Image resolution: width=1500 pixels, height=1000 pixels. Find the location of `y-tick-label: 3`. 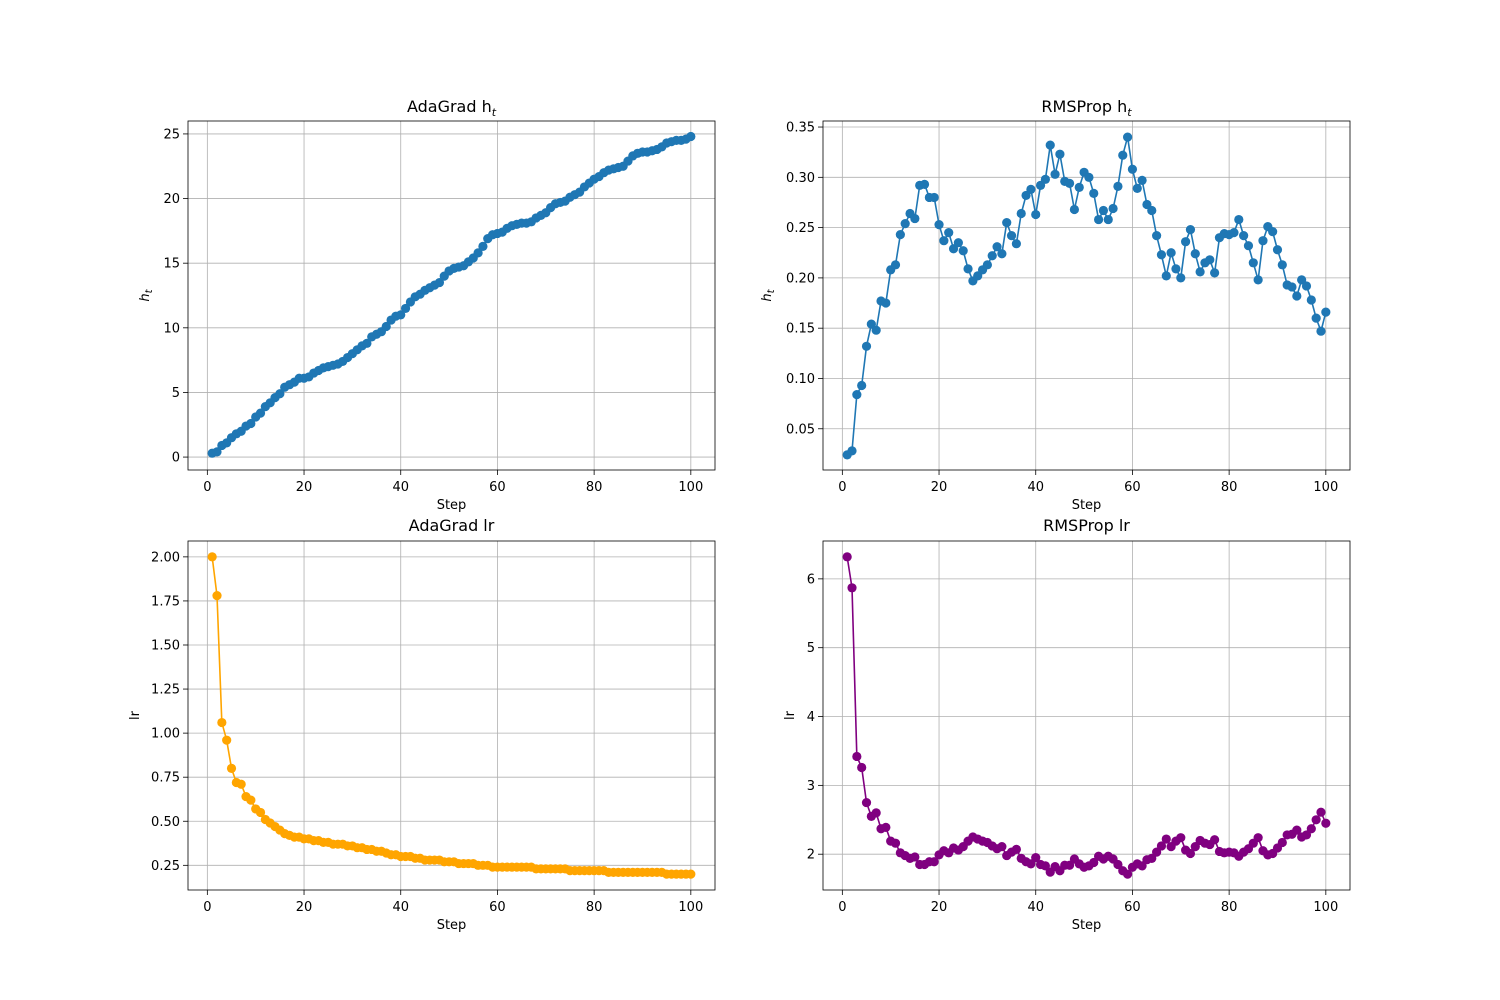

y-tick-label: 3 is located at coordinates (811, 786).